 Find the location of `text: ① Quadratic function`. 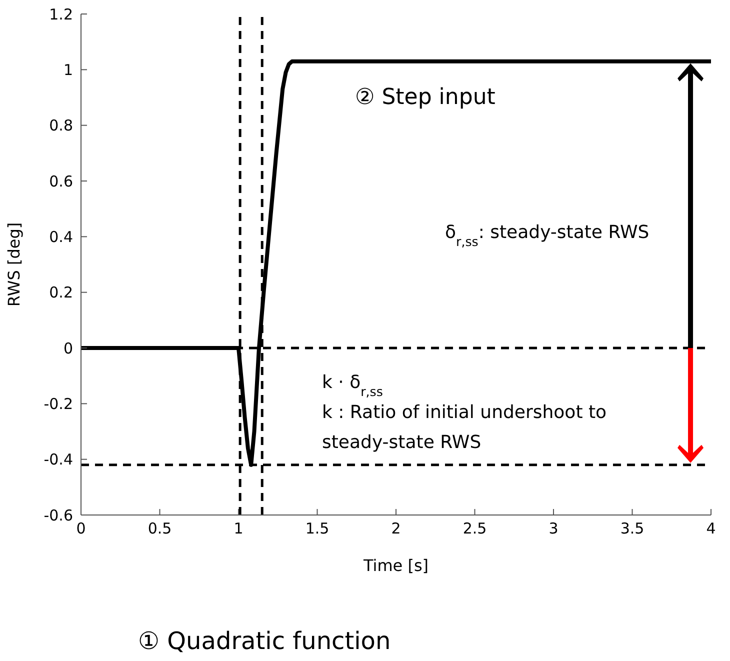

text: ① Quadratic function is located at coordinates (264, 641).